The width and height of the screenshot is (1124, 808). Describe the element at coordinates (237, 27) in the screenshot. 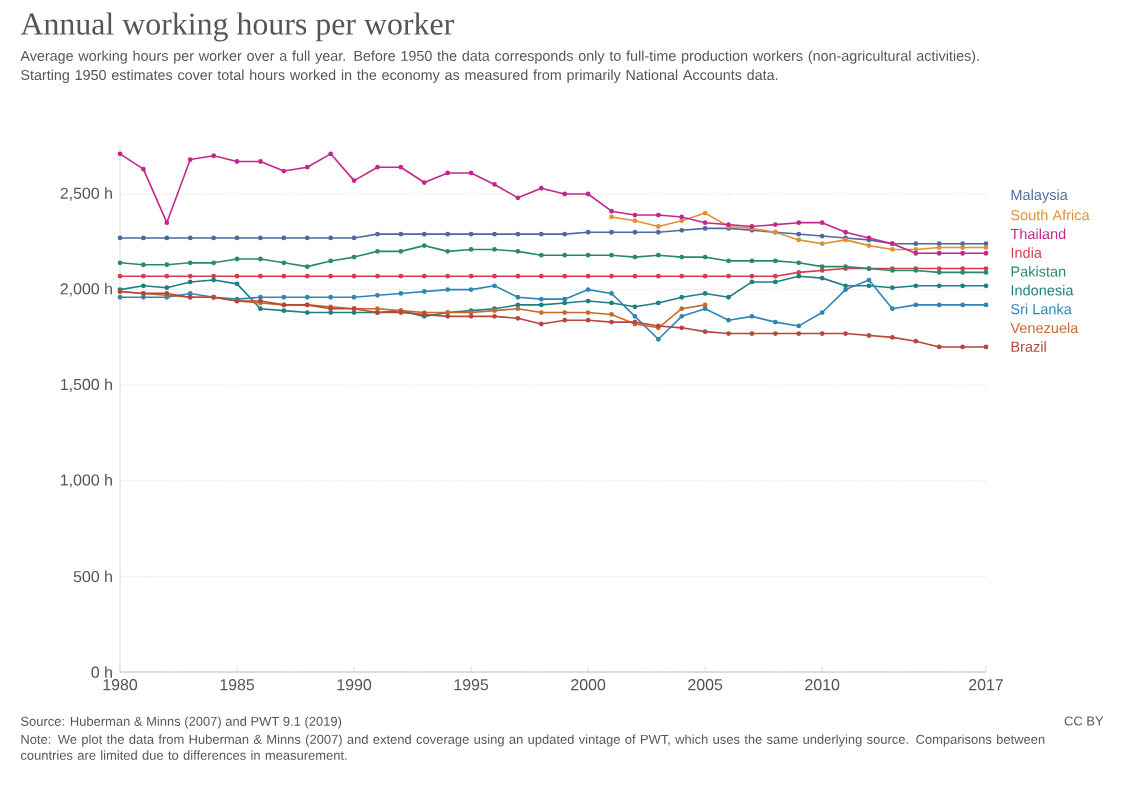

I see `chart-title: Annual working hours per worker` at that location.